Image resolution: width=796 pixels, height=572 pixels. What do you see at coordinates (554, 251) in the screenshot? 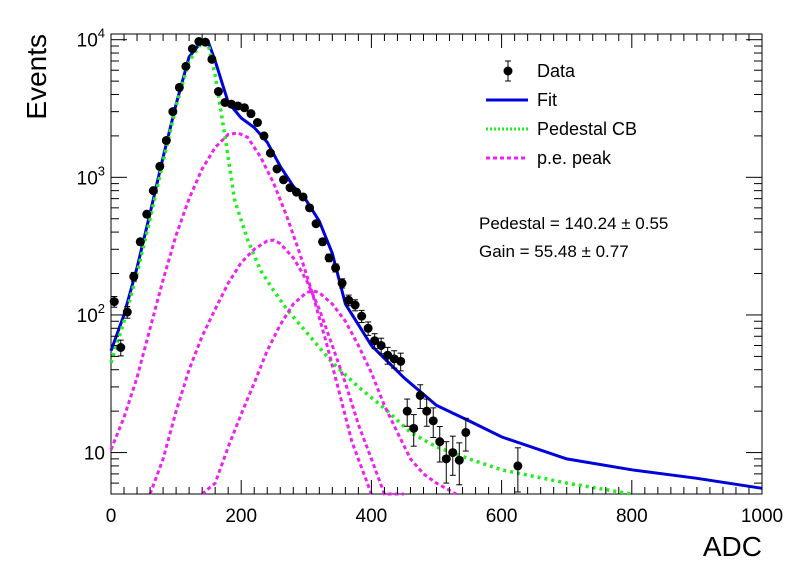
I see `annotation-gain: Gain = 55.48 ± 0.77` at bounding box center [554, 251].